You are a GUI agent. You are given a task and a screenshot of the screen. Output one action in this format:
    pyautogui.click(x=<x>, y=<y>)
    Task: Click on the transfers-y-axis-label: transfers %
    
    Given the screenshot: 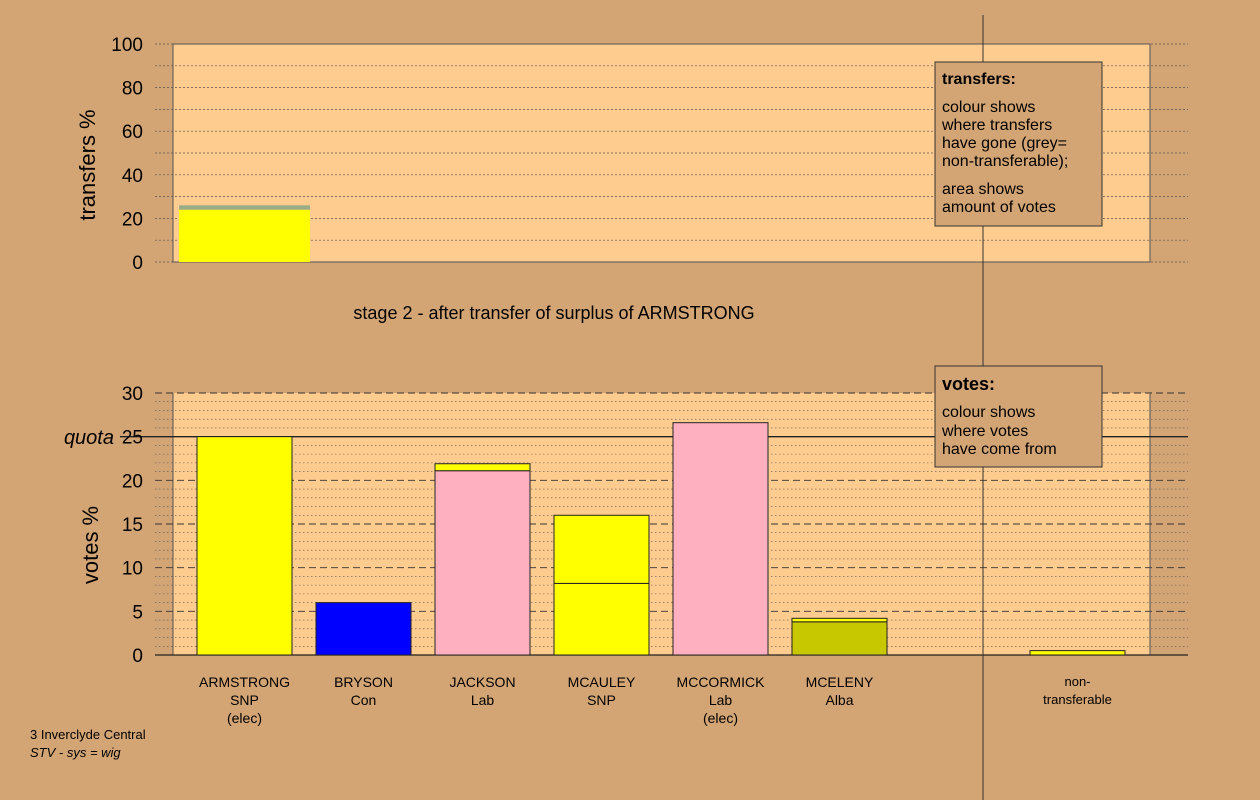 What is the action you would take?
    pyautogui.click(x=87, y=164)
    